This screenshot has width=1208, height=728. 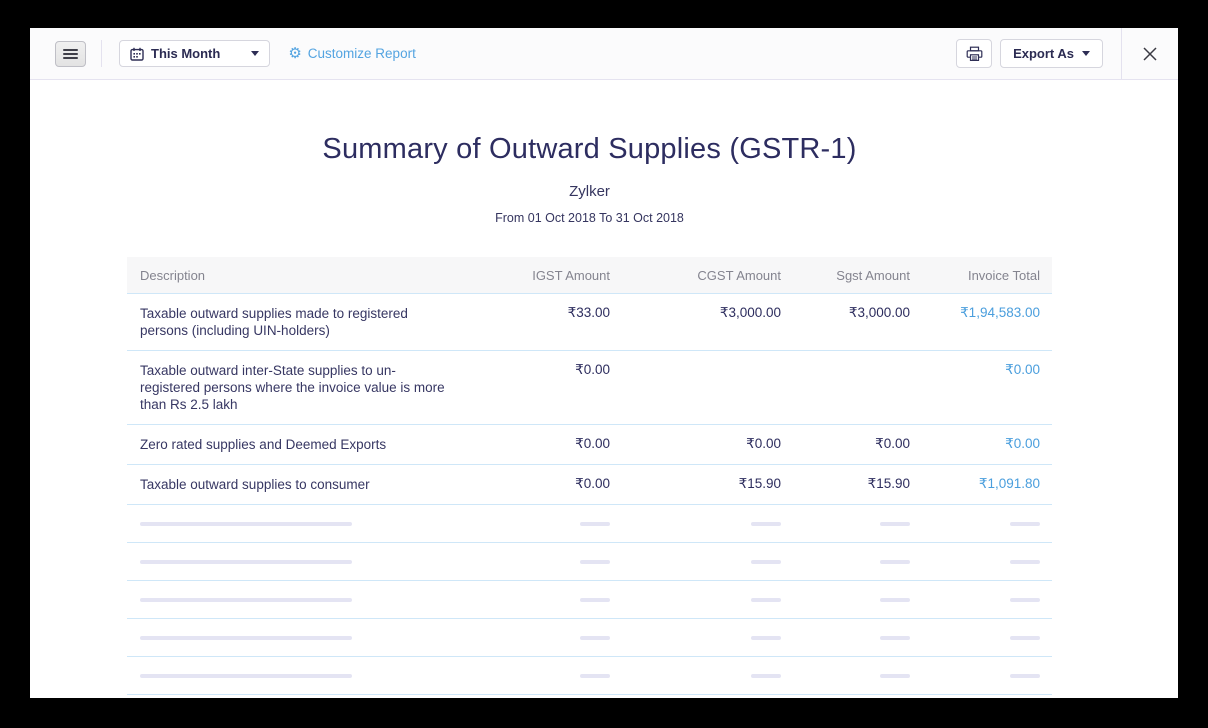 What do you see at coordinates (70, 49) in the screenshot?
I see `hamburger-icon` at bounding box center [70, 49].